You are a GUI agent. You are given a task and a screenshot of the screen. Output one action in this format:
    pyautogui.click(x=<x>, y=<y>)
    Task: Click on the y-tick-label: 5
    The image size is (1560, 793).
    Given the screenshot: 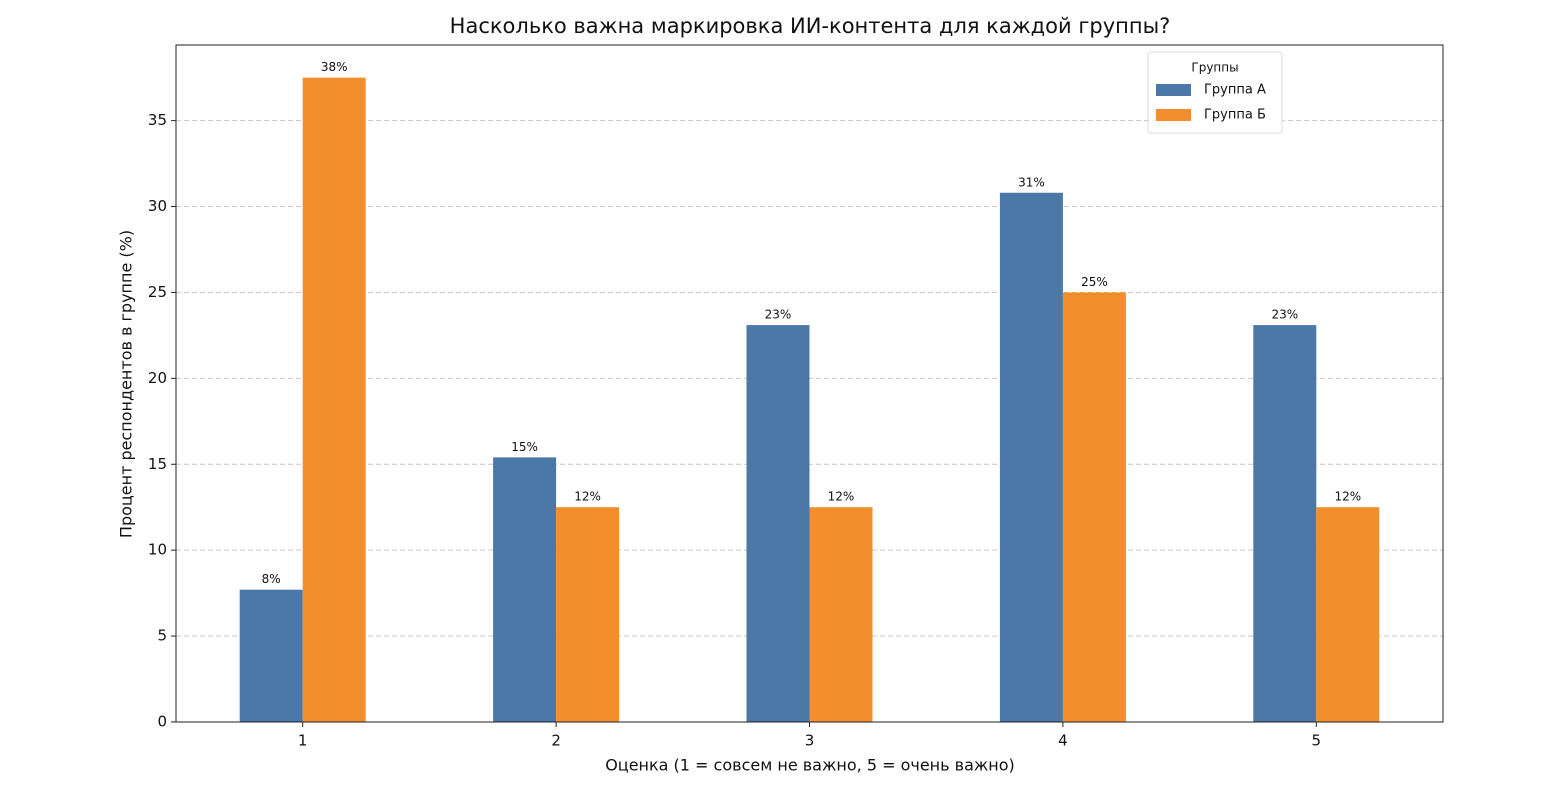 What is the action you would take?
    pyautogui.click(x=162, y=636)
    